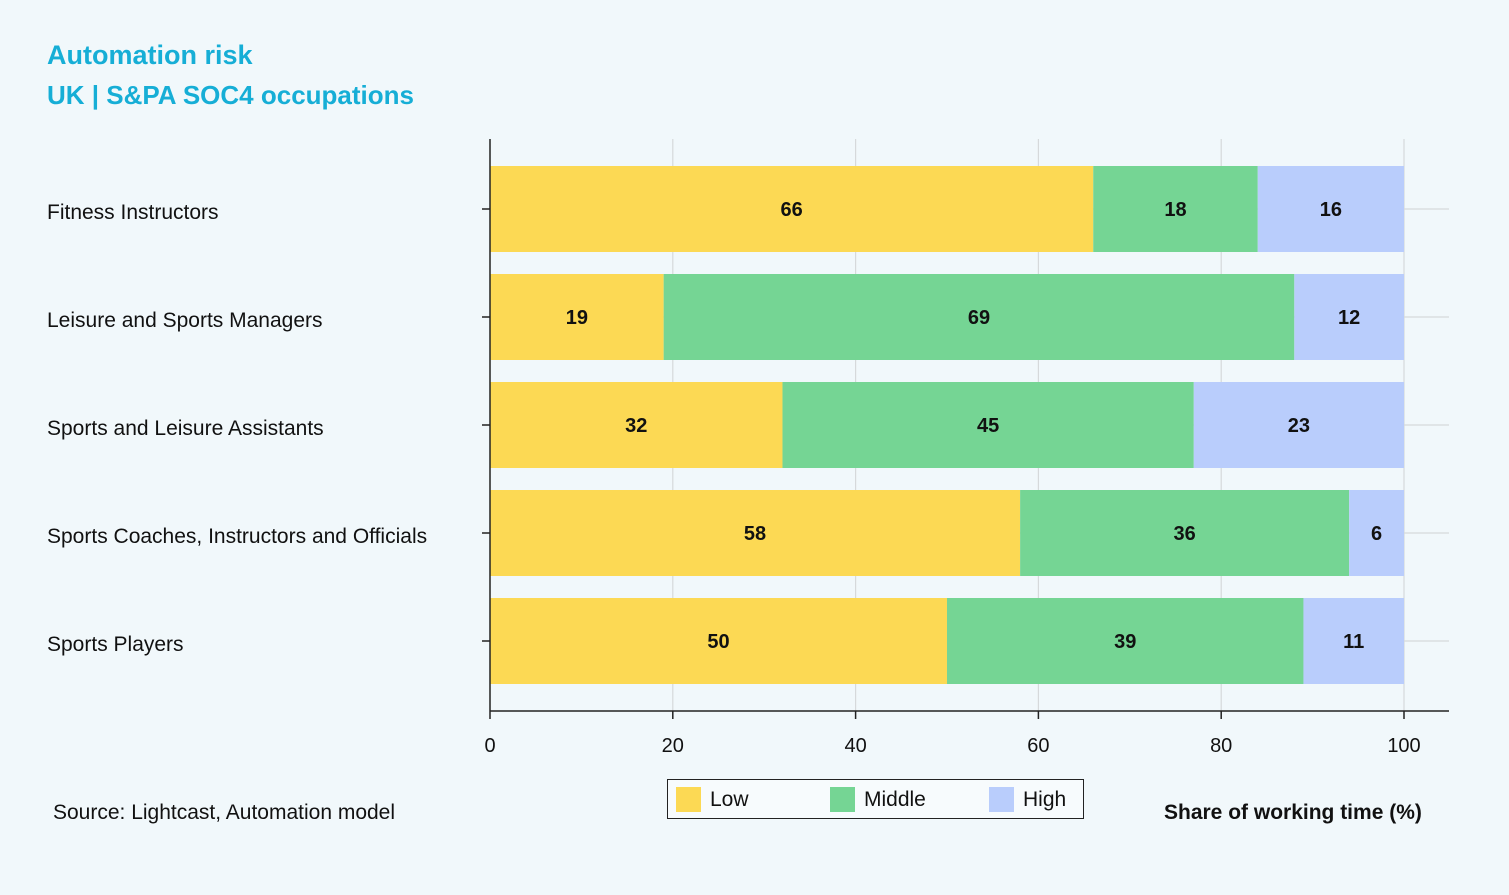 This screenshot has width=1509, height=895. I want to click on bar-label-high-2: 23, so click(1299, 426).